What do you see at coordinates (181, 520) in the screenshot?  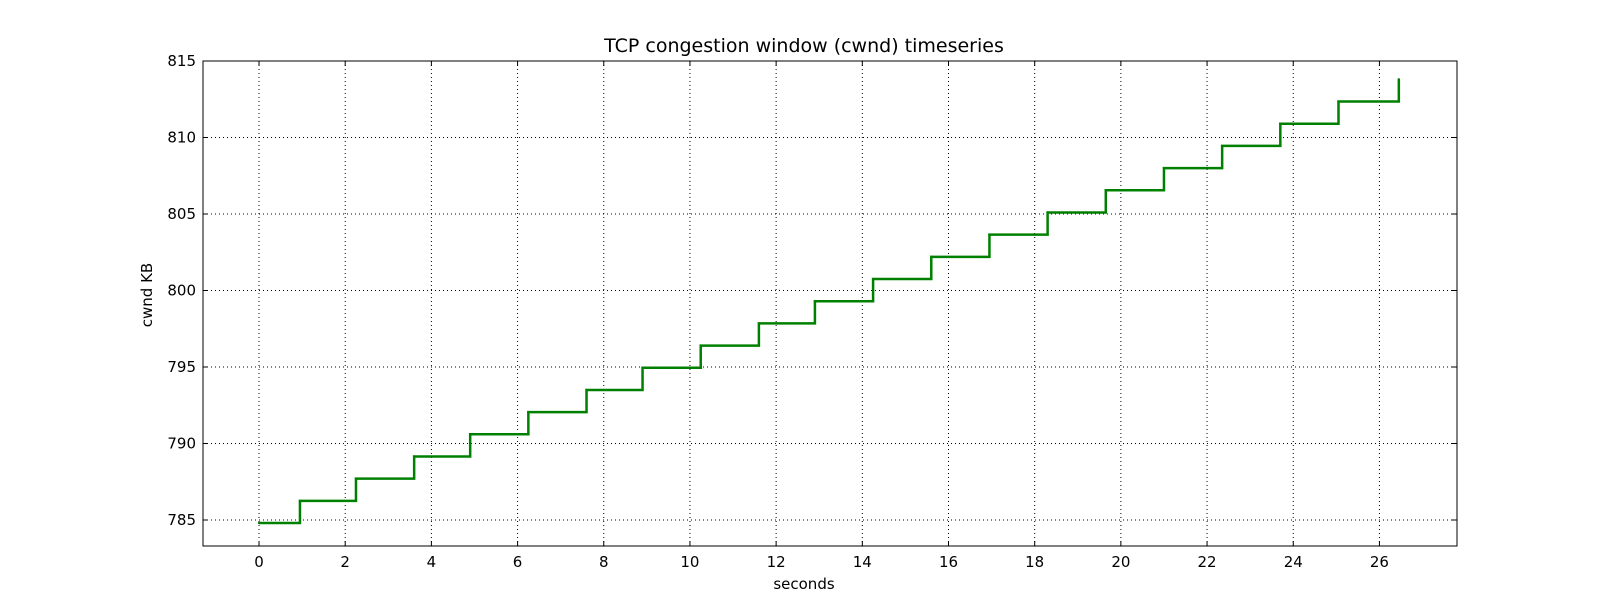 I see `y-tick-label: 785` at bounding box center [181, 520].